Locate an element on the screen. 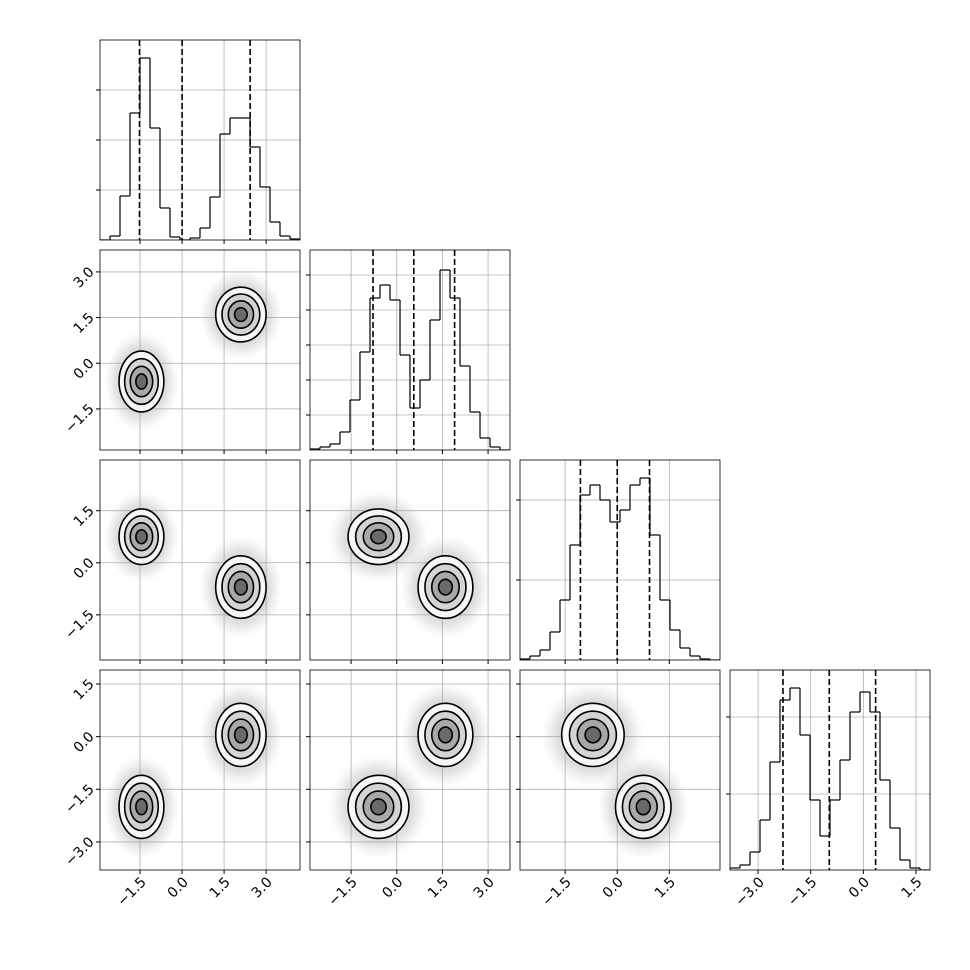 This screenshot has width=970, height=970. panel: −3.0 −1.5 0.0 1.5 is located at coordinates (828, 789).